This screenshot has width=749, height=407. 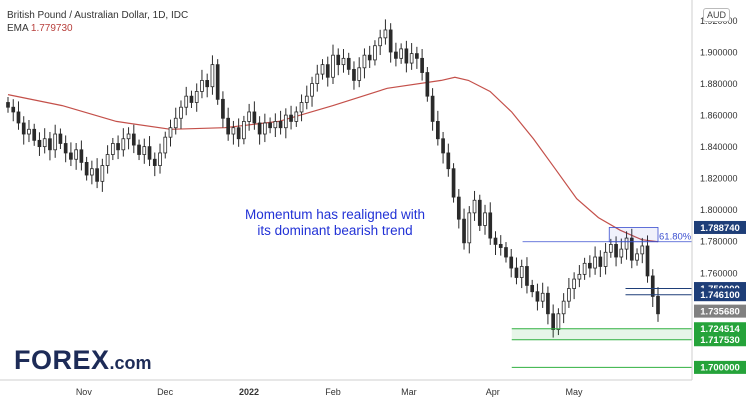 What do you see at coordinates (409, 392) in the screenshot?
I see `x-tick-label: Mar` at bounding box center [409, 392].